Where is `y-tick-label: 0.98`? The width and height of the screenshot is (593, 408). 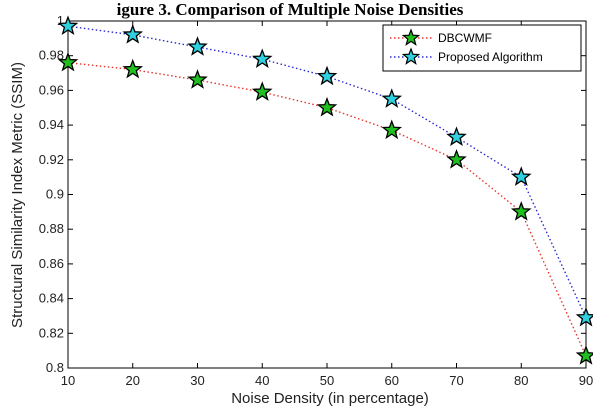 y-tick-label: 0.98 is located at coordinates (51, 55).